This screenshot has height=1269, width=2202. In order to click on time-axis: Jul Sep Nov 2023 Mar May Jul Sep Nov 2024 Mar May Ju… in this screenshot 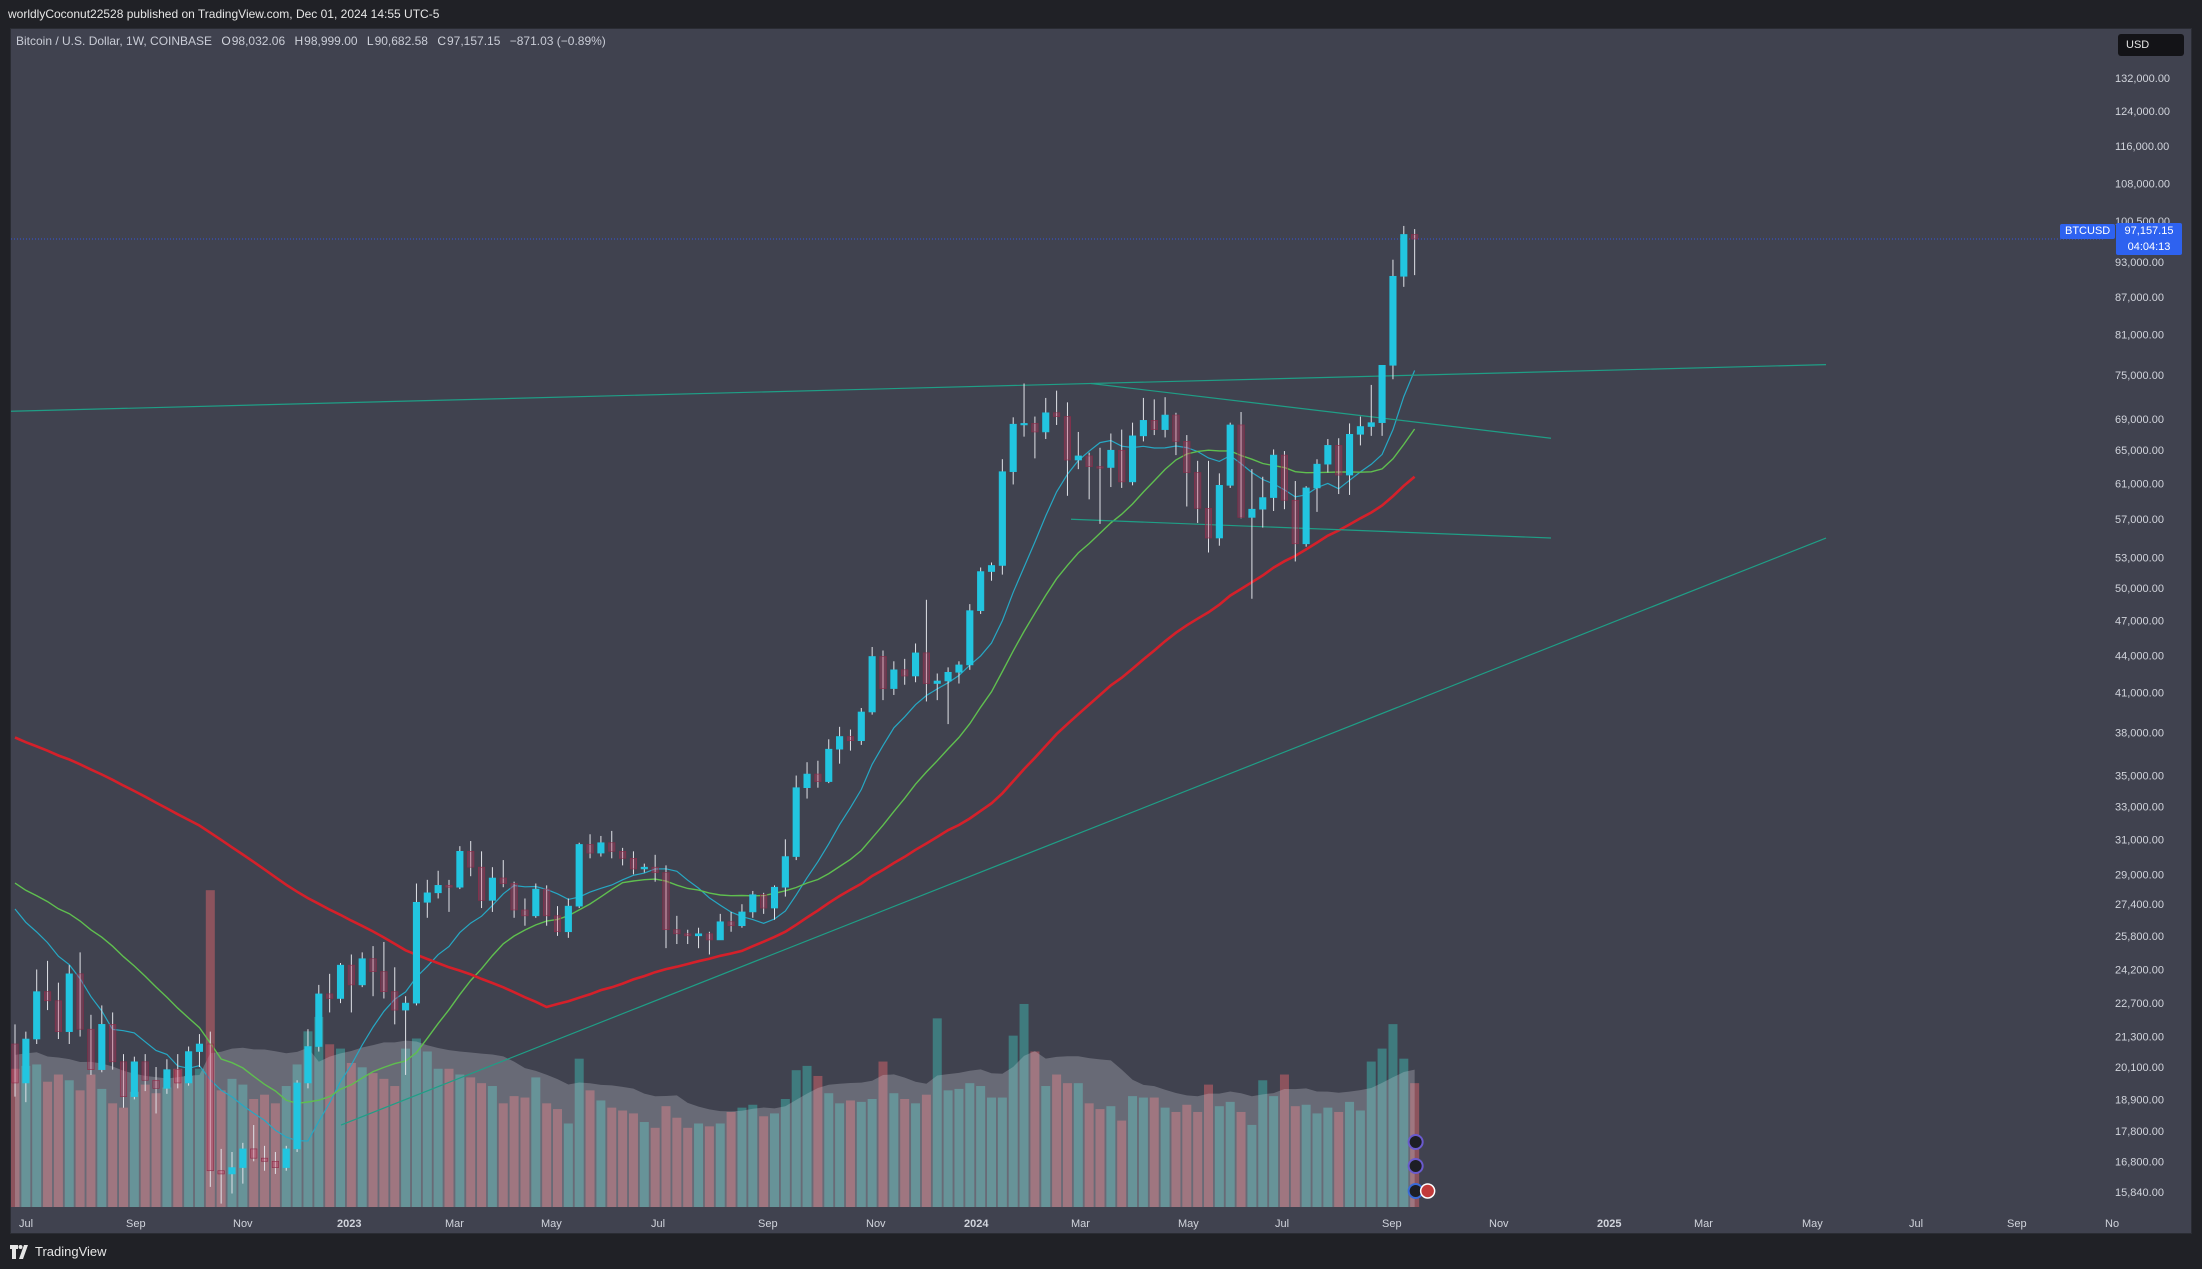, I will do `click(1101, 1221)`.